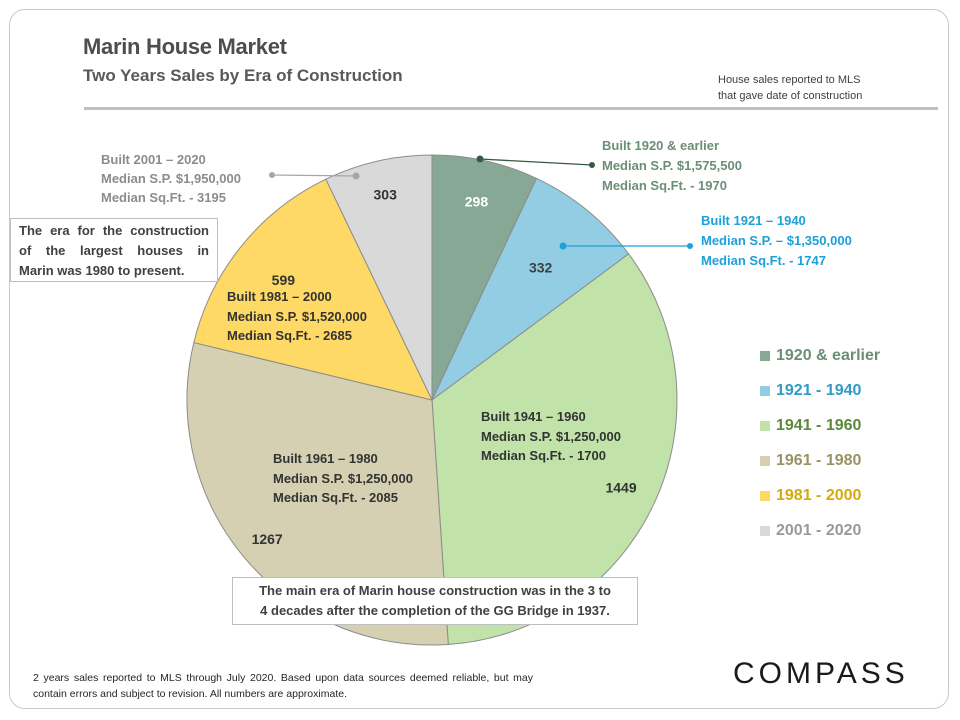  Describe the element at coordinates (314, 175) in the screenshot. I see `leader-line-2001` at that location.